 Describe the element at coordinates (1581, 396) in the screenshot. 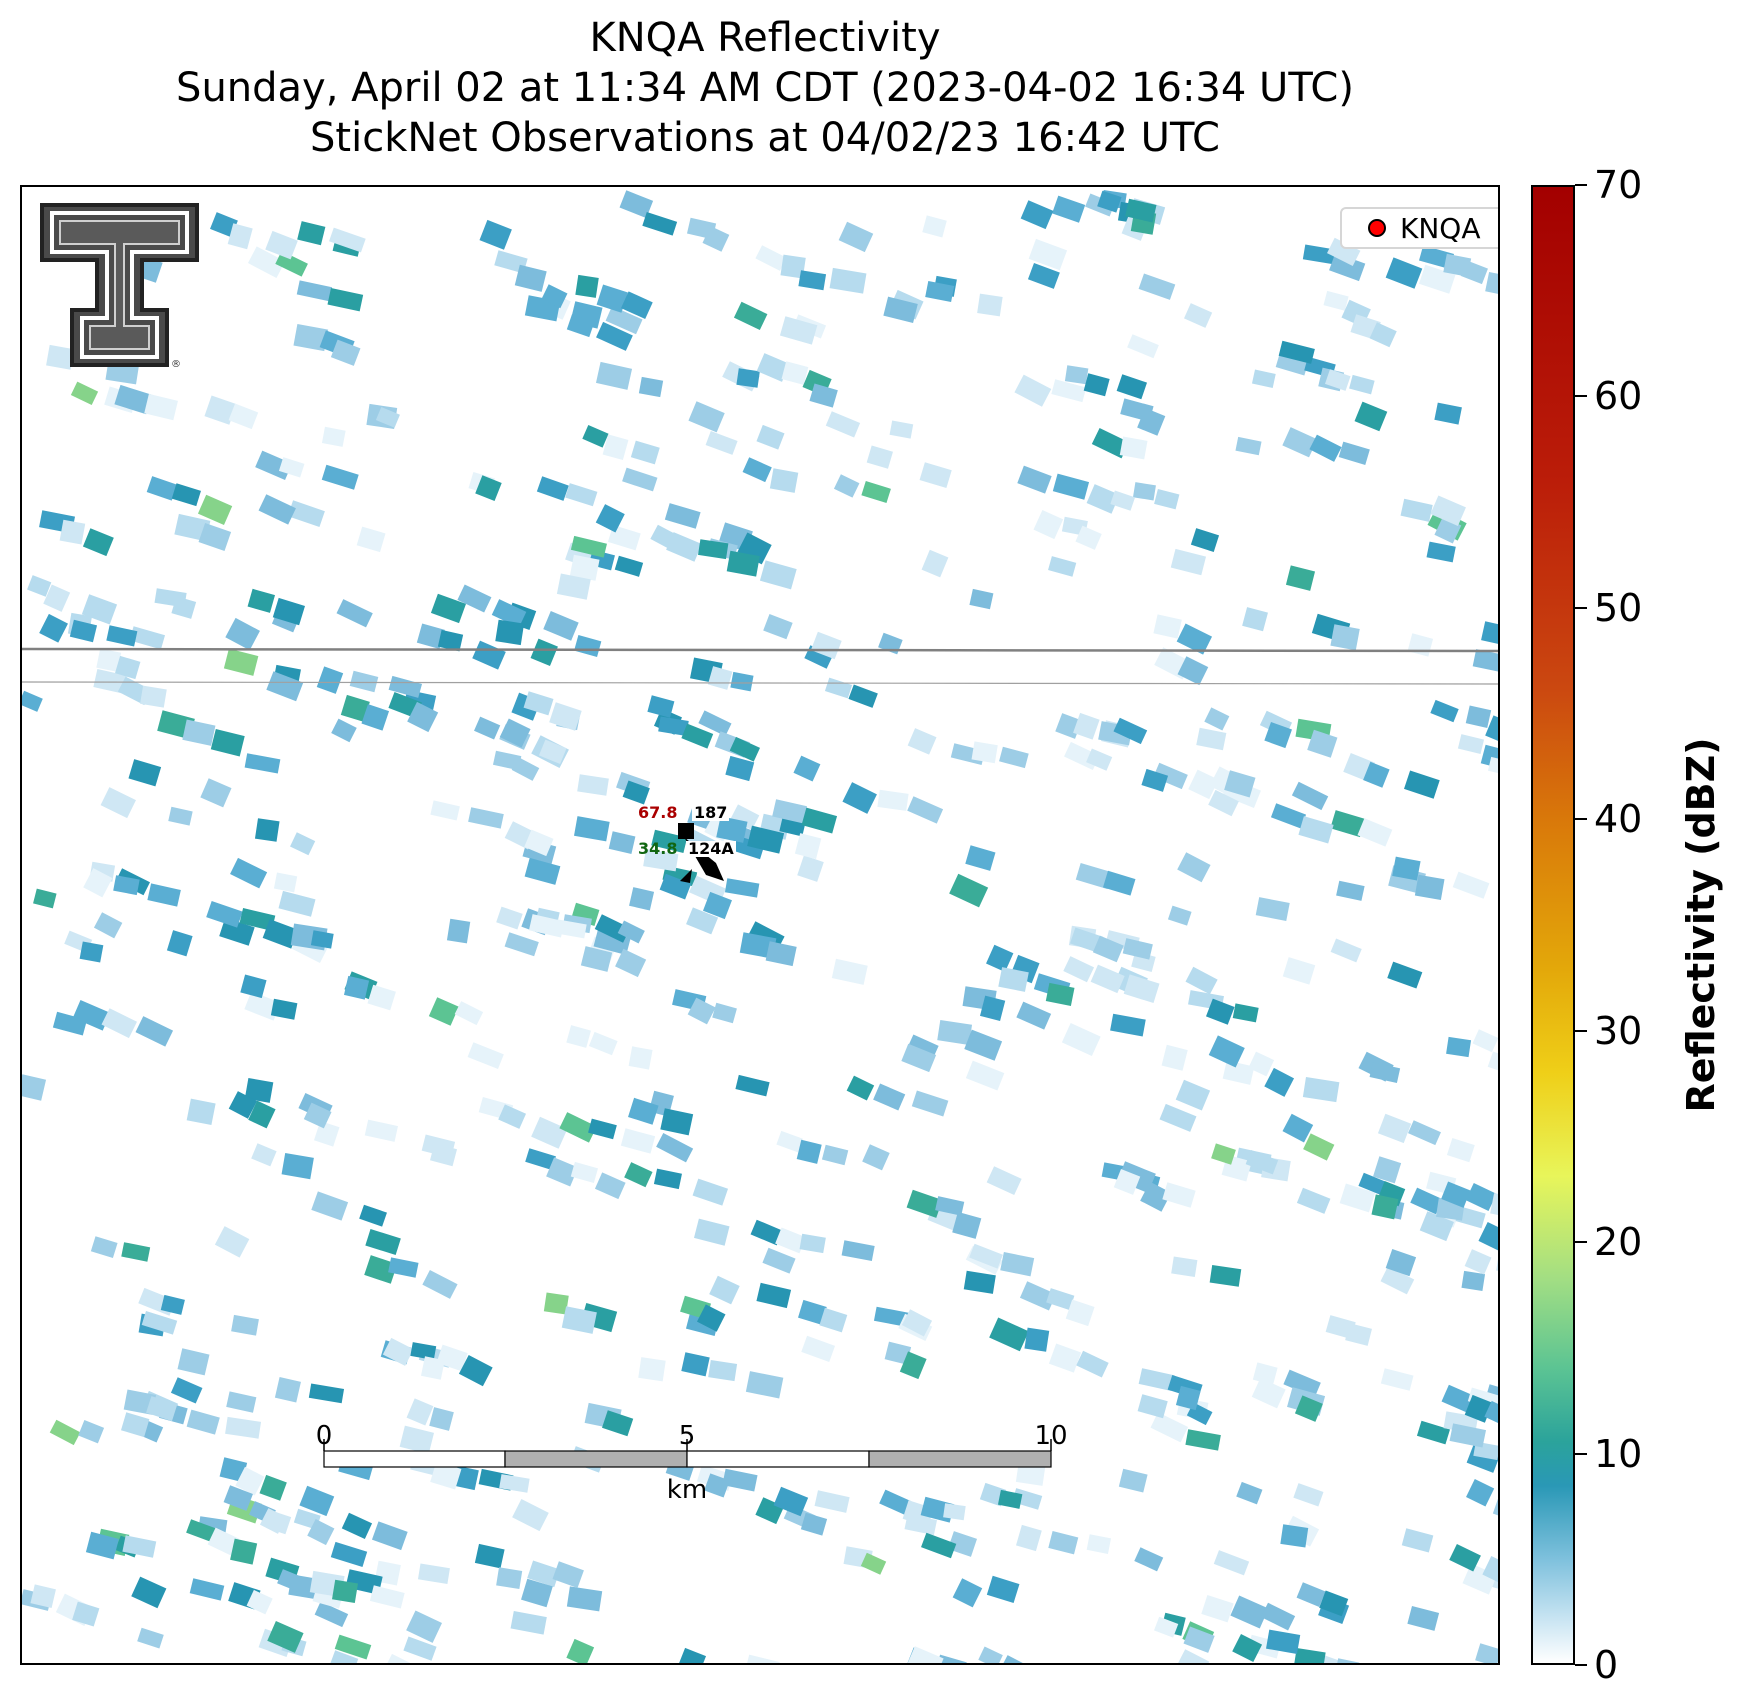

I see `colorbar-tick-mark` at that location.